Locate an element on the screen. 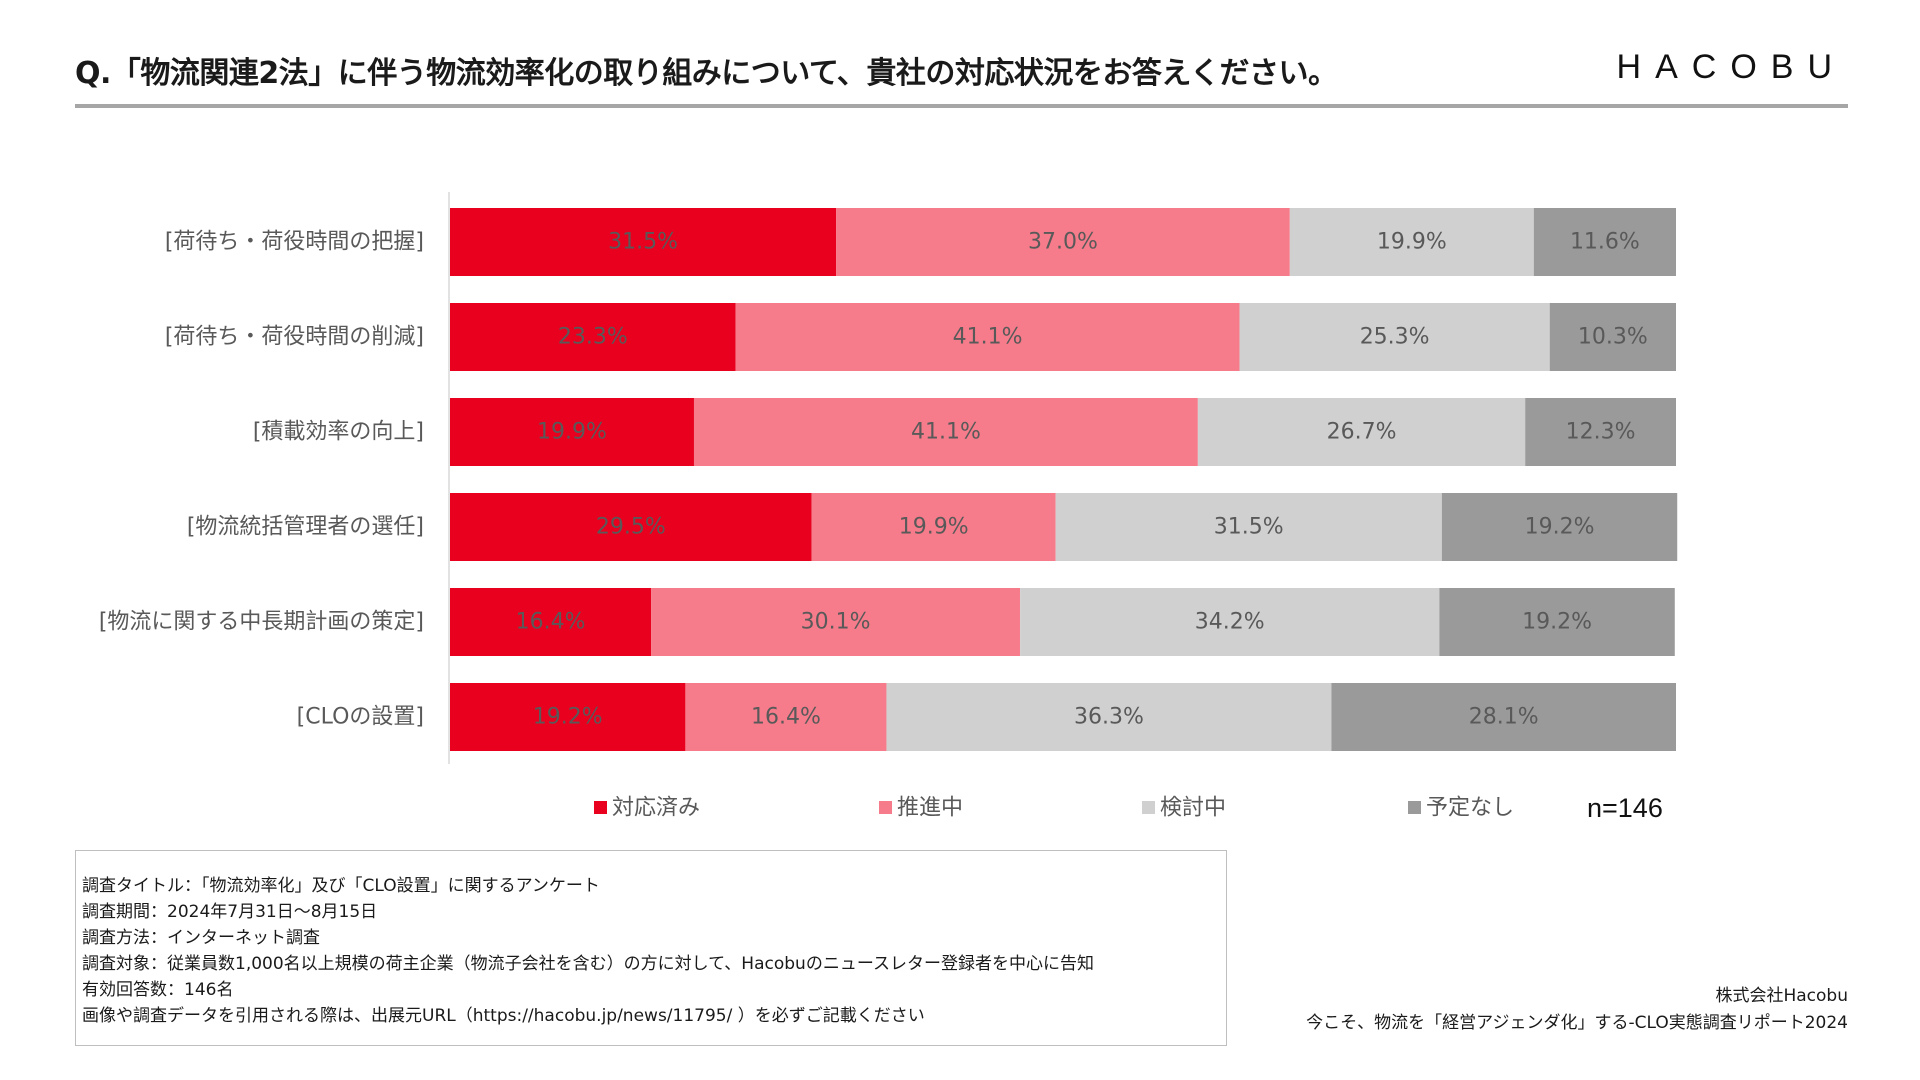 The image size is (1920, 1080). value-label: 26.7% is located at coordinates (1362, 432).